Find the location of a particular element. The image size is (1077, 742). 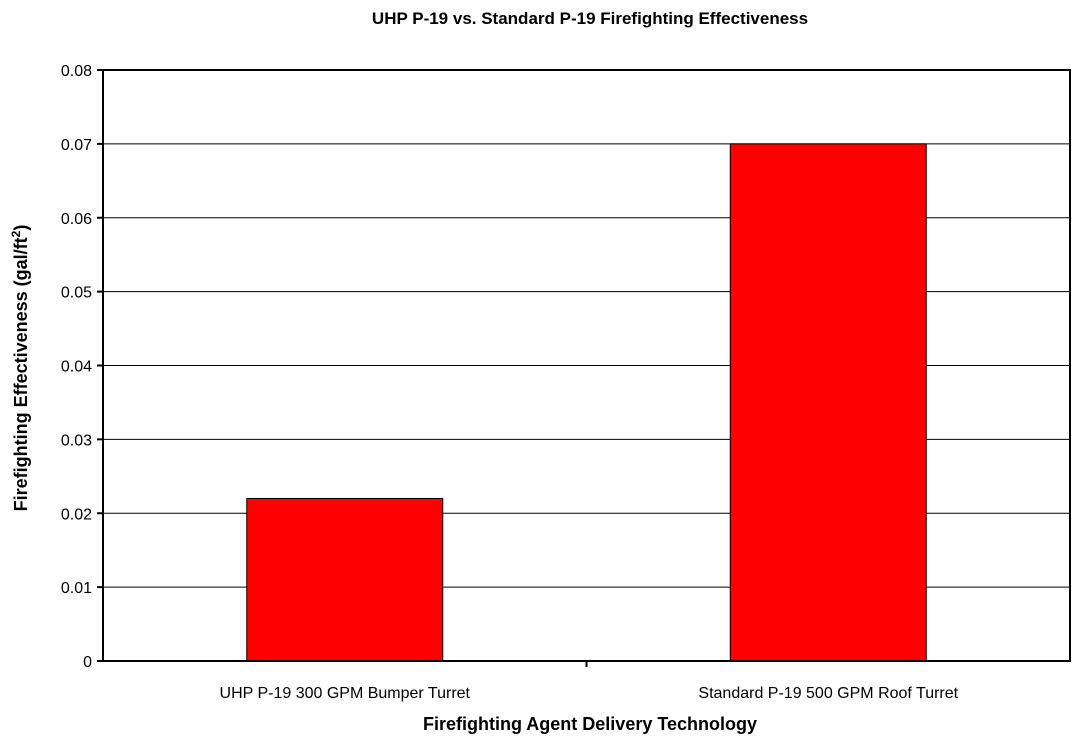

y-tick-label: 0 is located at coordinates (87, 662).